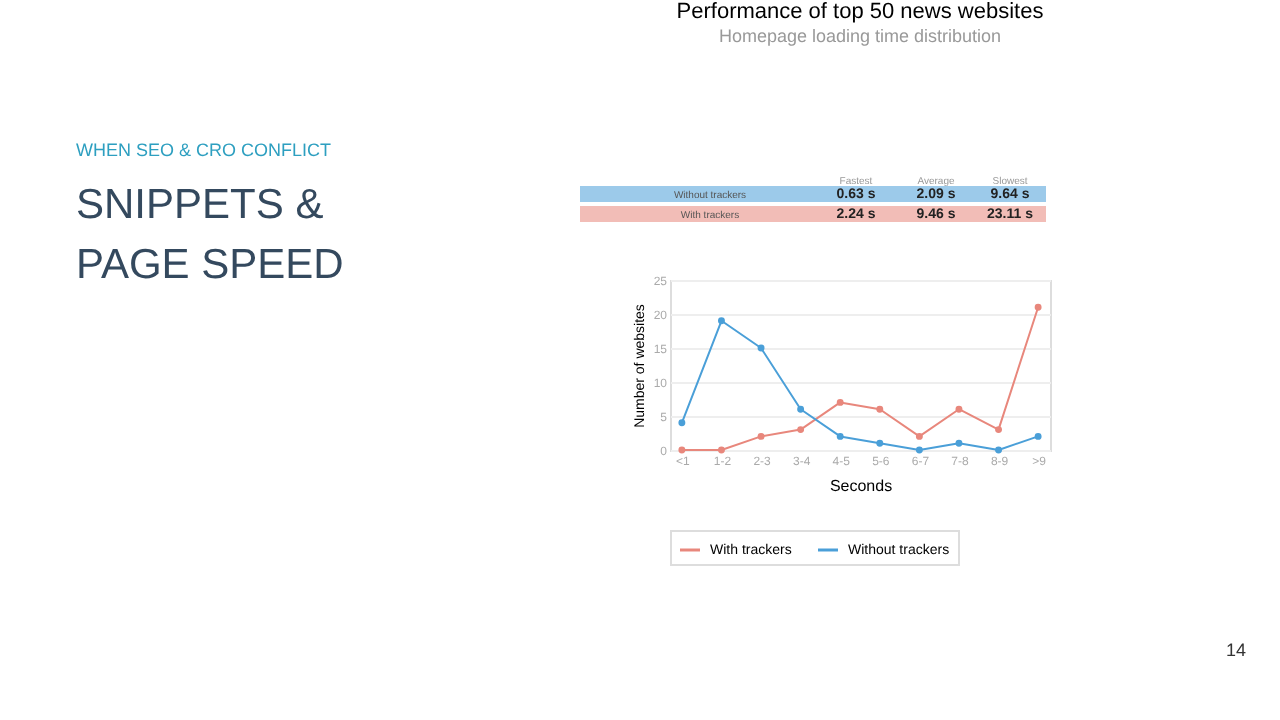 Image resolution: width=1280 pixels, height=720 pixels. What do you see at coordinates (860, 12) in the screenshot?
I see `chart-title: Performance of top 50 news websites` at bounding box center [860, 12].